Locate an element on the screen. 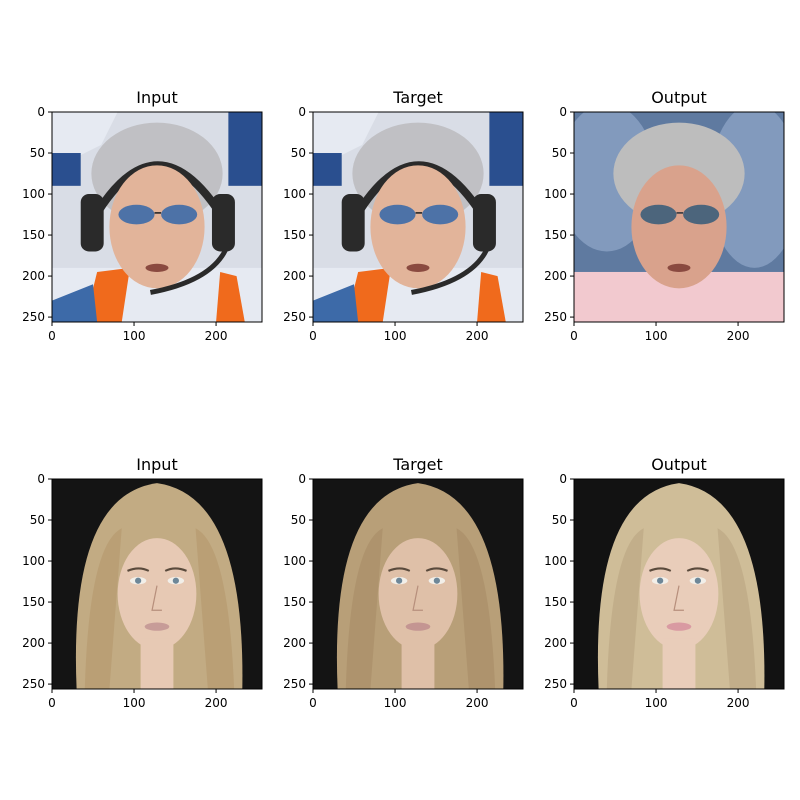 Image resolution: width=800 pixels, height=800 pixels. subplot-0-2: Output 0 100 200 0 50 100 150 200 250 is located at coordinates (664, 215).